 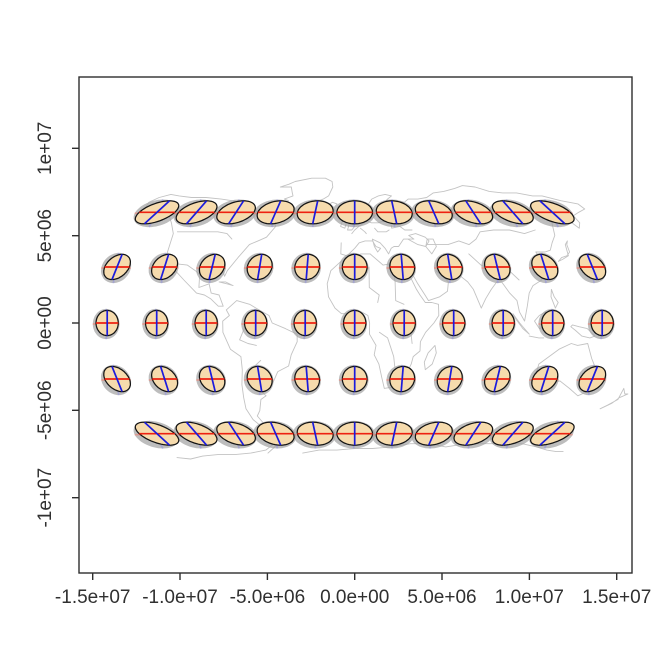 I want to click on x-tick-label: -1.5e+07, so click(x=93, y=597).